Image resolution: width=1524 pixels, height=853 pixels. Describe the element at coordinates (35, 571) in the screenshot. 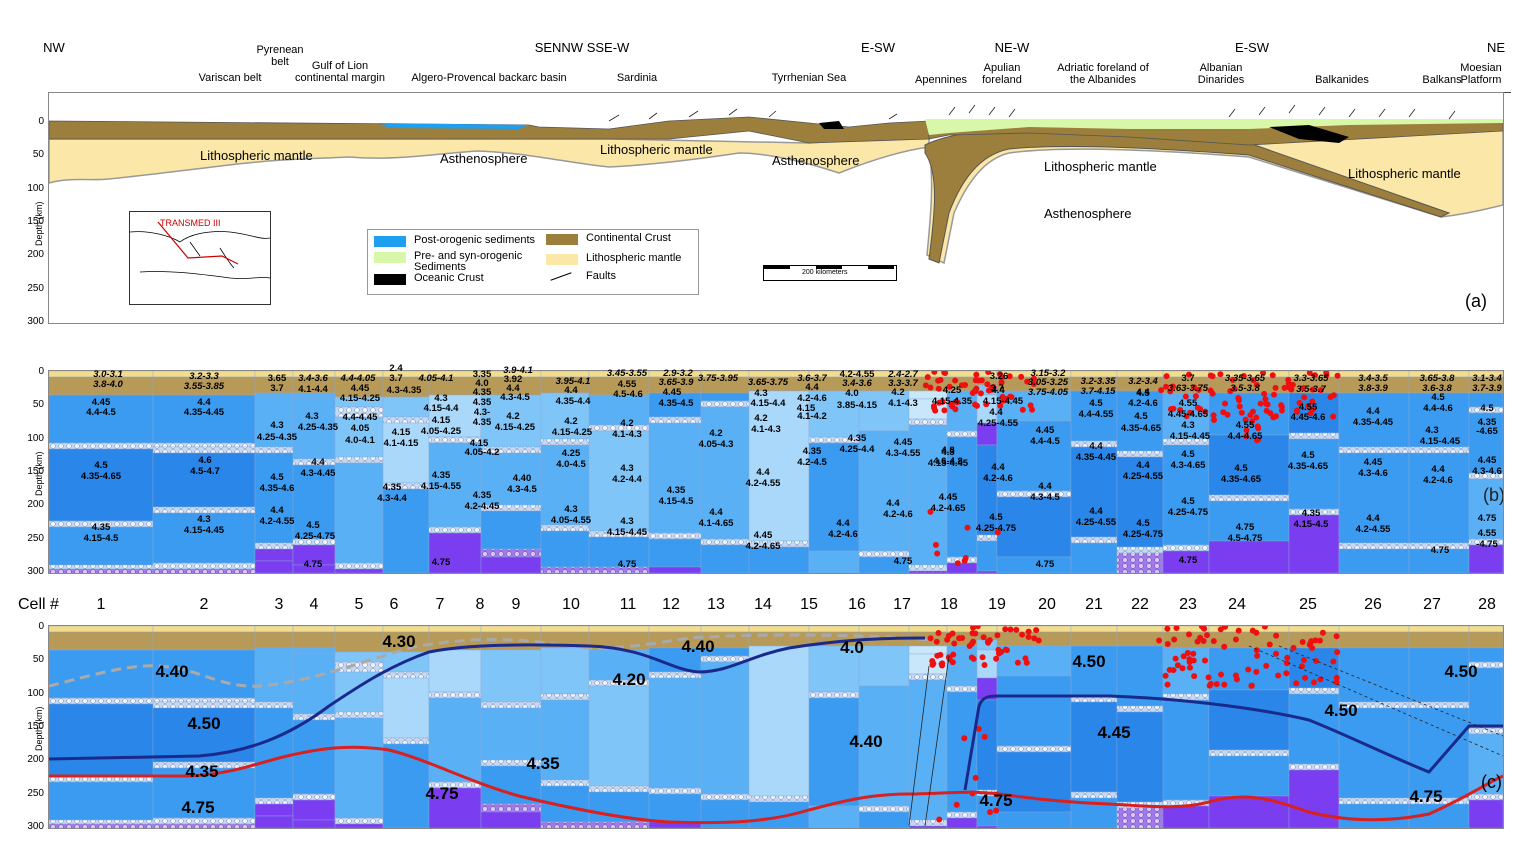

I see `depth-tick: 300` at that location.